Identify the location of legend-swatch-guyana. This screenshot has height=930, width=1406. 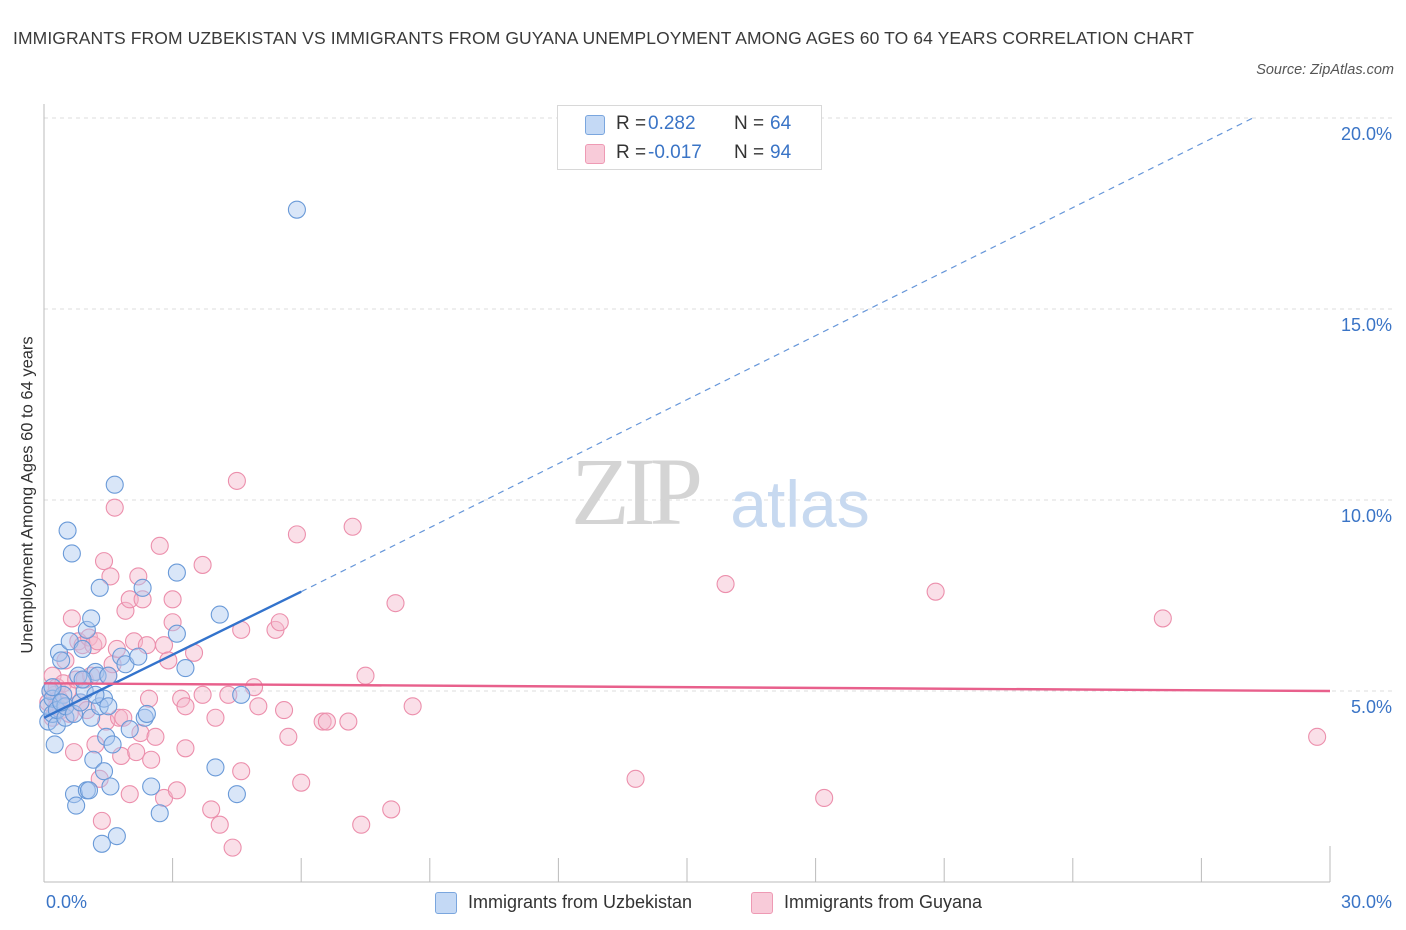
(595, 154).